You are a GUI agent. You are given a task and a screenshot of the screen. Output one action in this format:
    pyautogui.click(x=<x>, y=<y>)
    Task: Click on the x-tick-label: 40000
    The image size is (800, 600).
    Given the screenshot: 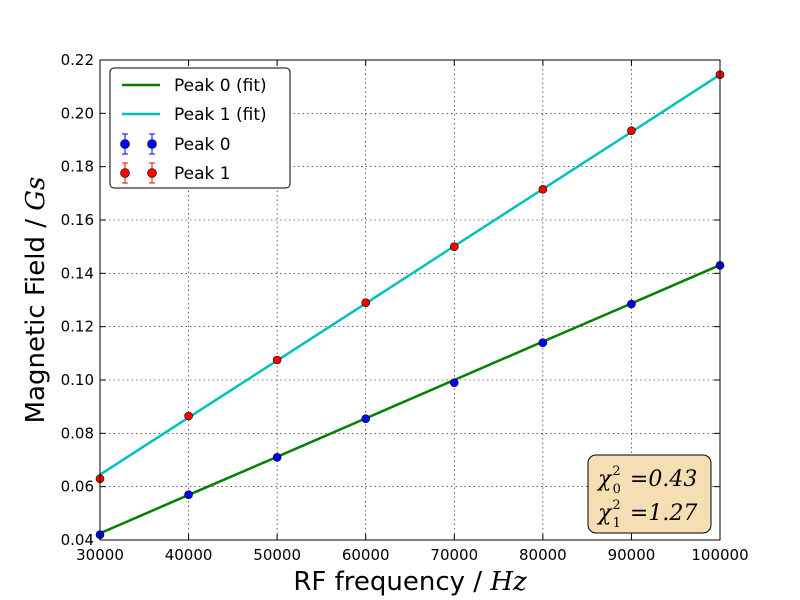 What is the action you would take?
    pyautogui.click(x=189, y=555)
    